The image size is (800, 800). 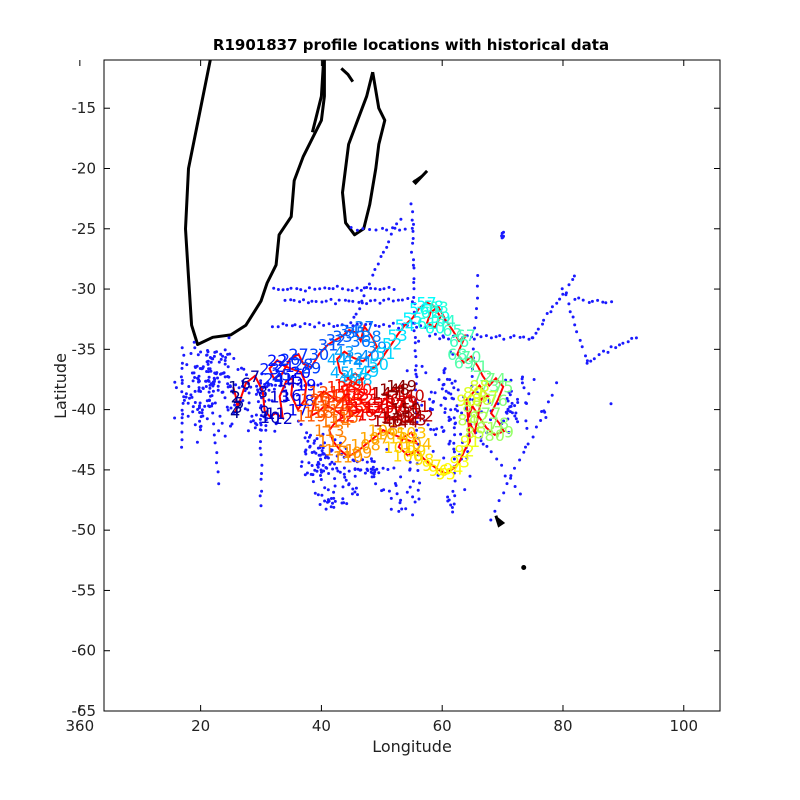 What do you see at coordinates (471, 357) in the screenshot?
I see `profile-label: 70` at bounding box center [471, 357].